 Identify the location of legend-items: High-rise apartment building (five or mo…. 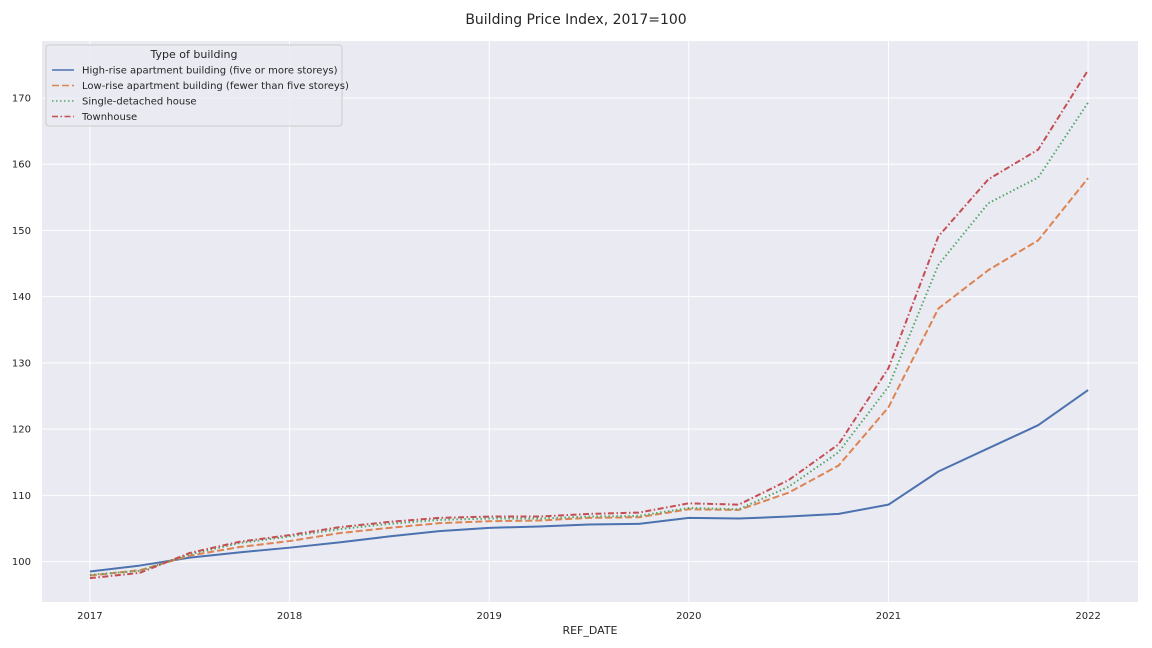
(200, 94).